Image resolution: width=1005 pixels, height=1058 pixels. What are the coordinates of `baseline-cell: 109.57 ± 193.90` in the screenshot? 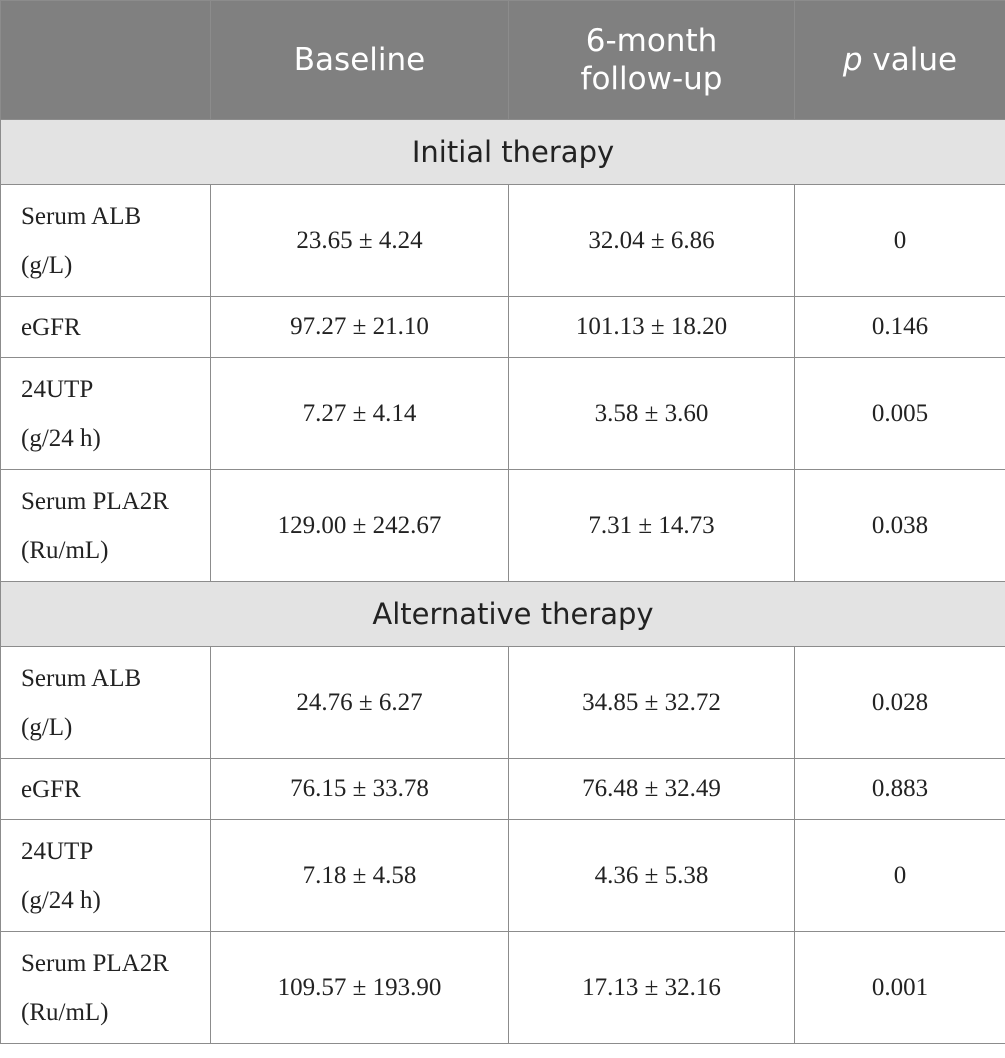 It's located at (359, 987).